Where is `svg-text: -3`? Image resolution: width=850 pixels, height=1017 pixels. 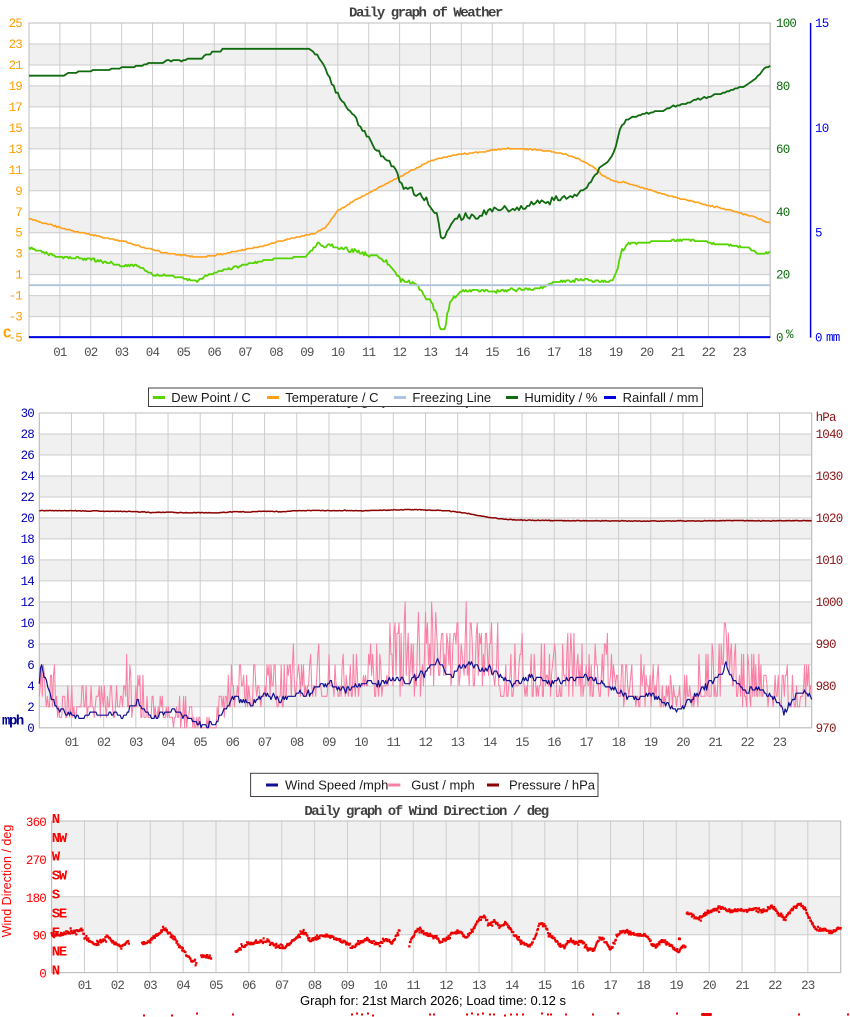 svg-text: -3 is located at coordinates (16, 318).